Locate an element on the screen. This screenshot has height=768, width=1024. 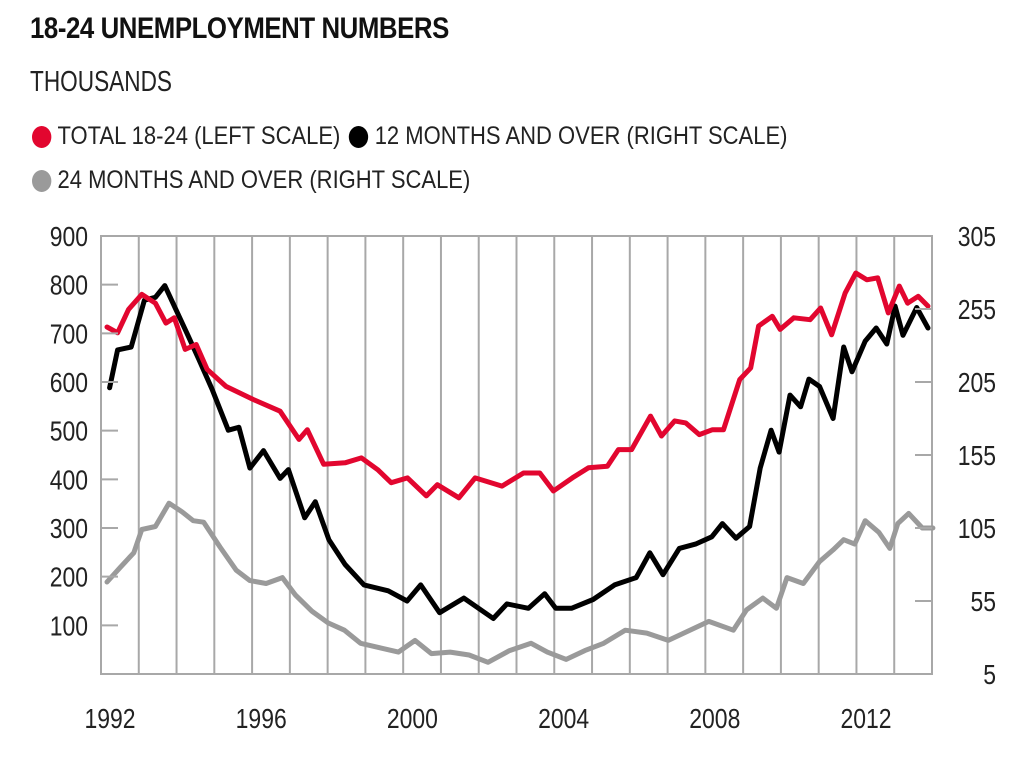
chart-title: 18-24 UNEMPLOYMENT NUMBERS is located at coordinates (239, 28).